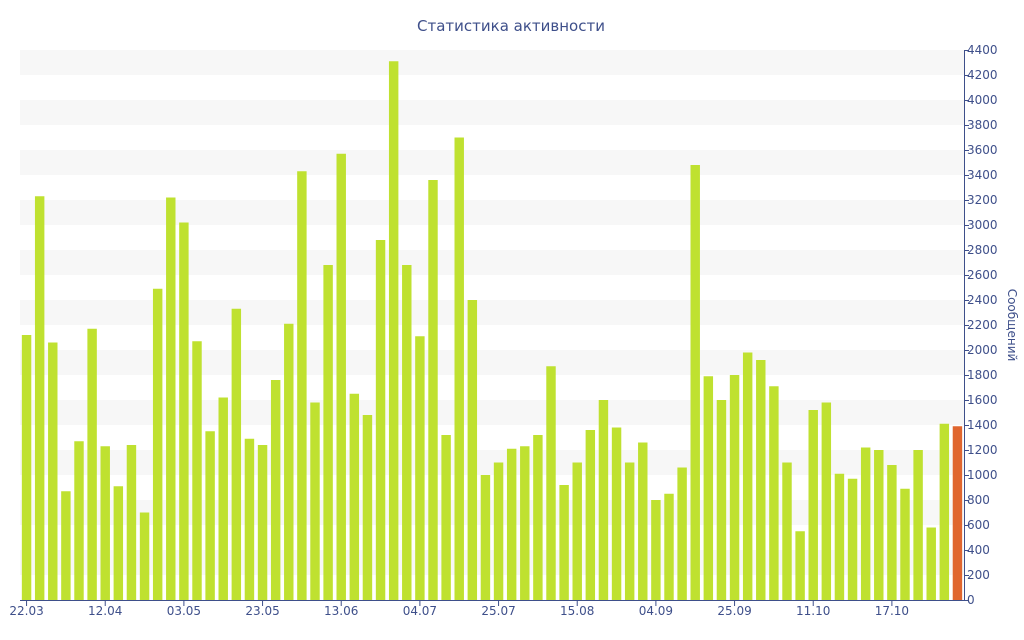 The width and height of the screenshot is (1024, 640). Describe the element at coordinates (982, 50) in the screenshot. I see `y-tick-label: 4400` at that location.